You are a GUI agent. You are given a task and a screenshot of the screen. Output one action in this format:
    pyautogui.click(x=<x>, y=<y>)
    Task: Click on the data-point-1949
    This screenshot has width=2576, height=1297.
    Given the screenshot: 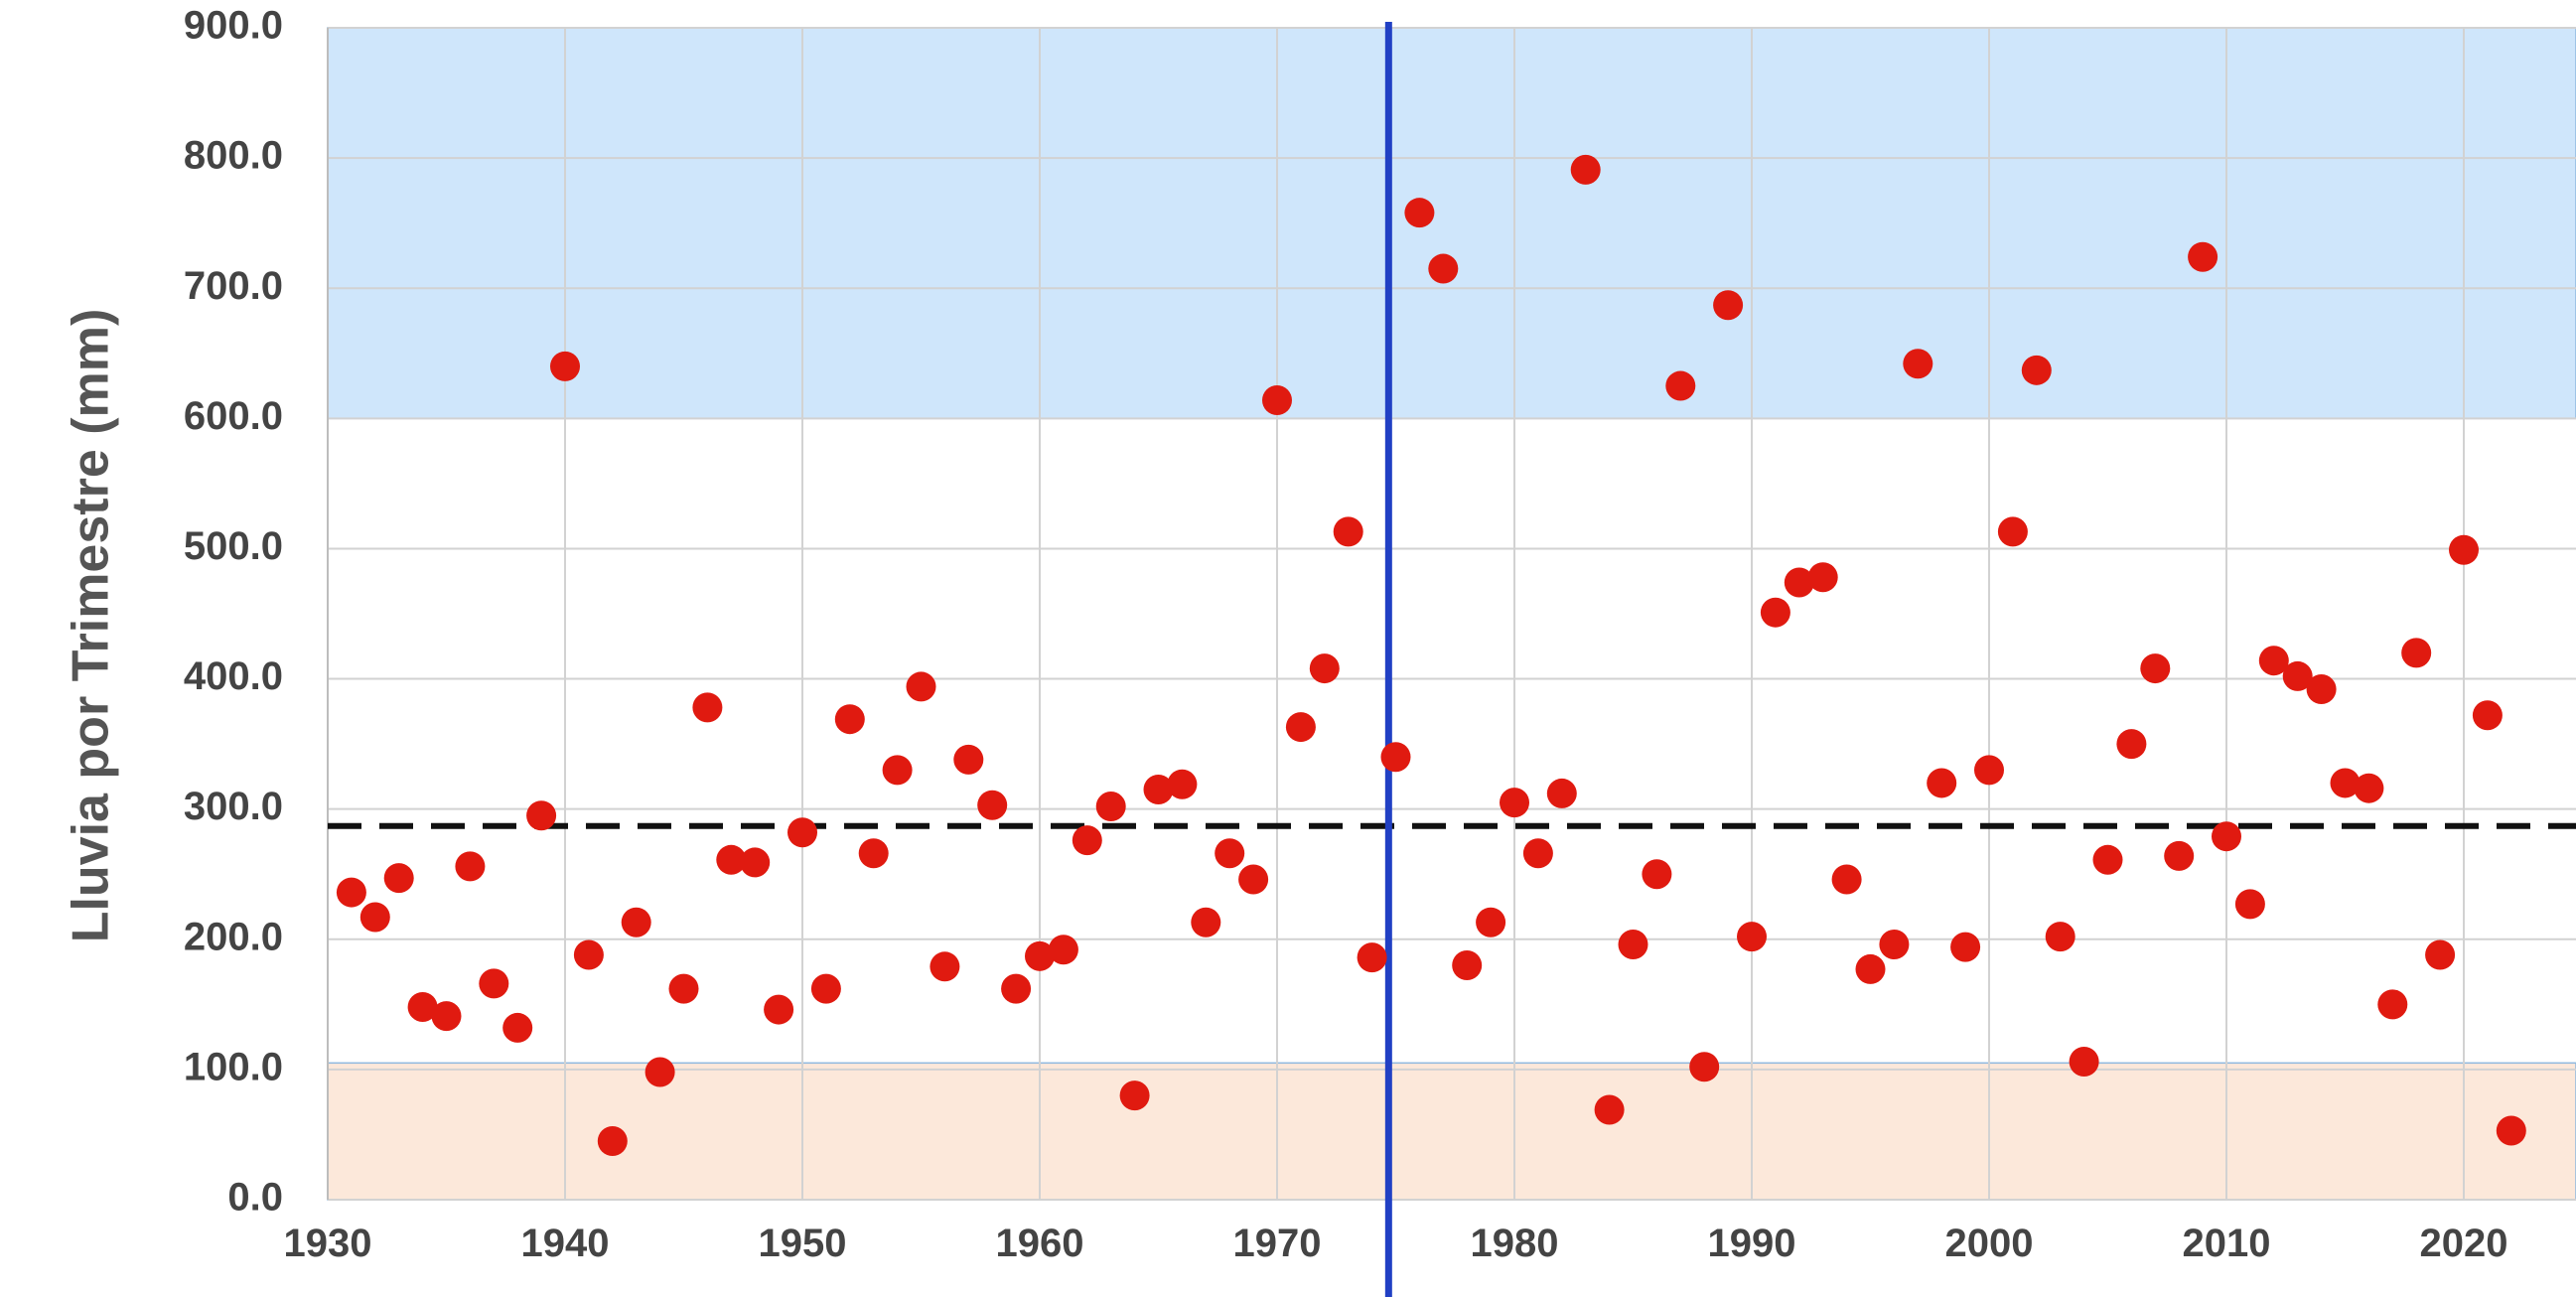 What is the action you would take?
    pyautogui.click(x=779, y=1010)
    